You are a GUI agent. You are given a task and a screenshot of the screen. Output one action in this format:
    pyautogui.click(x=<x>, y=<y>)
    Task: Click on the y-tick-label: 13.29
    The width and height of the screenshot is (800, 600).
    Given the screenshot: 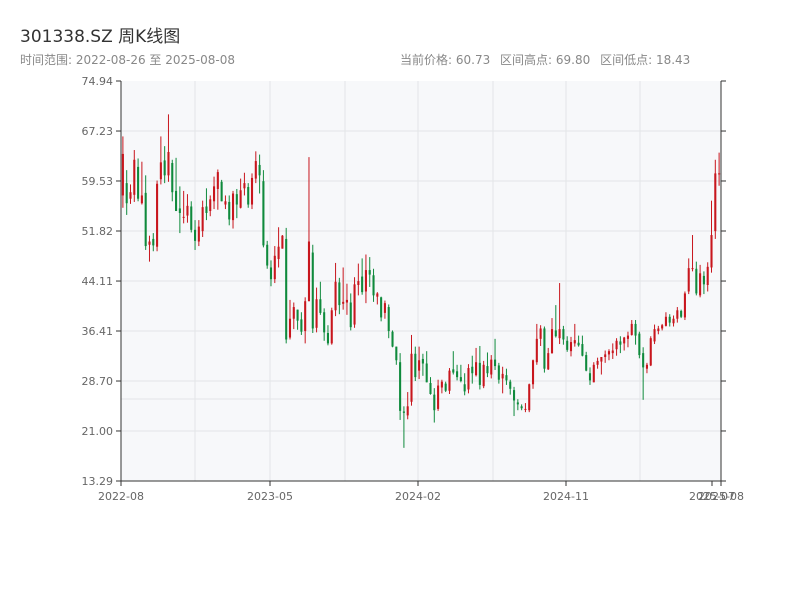 What is the action you would take?
    pyautogui.click(x=98, y=481)
    